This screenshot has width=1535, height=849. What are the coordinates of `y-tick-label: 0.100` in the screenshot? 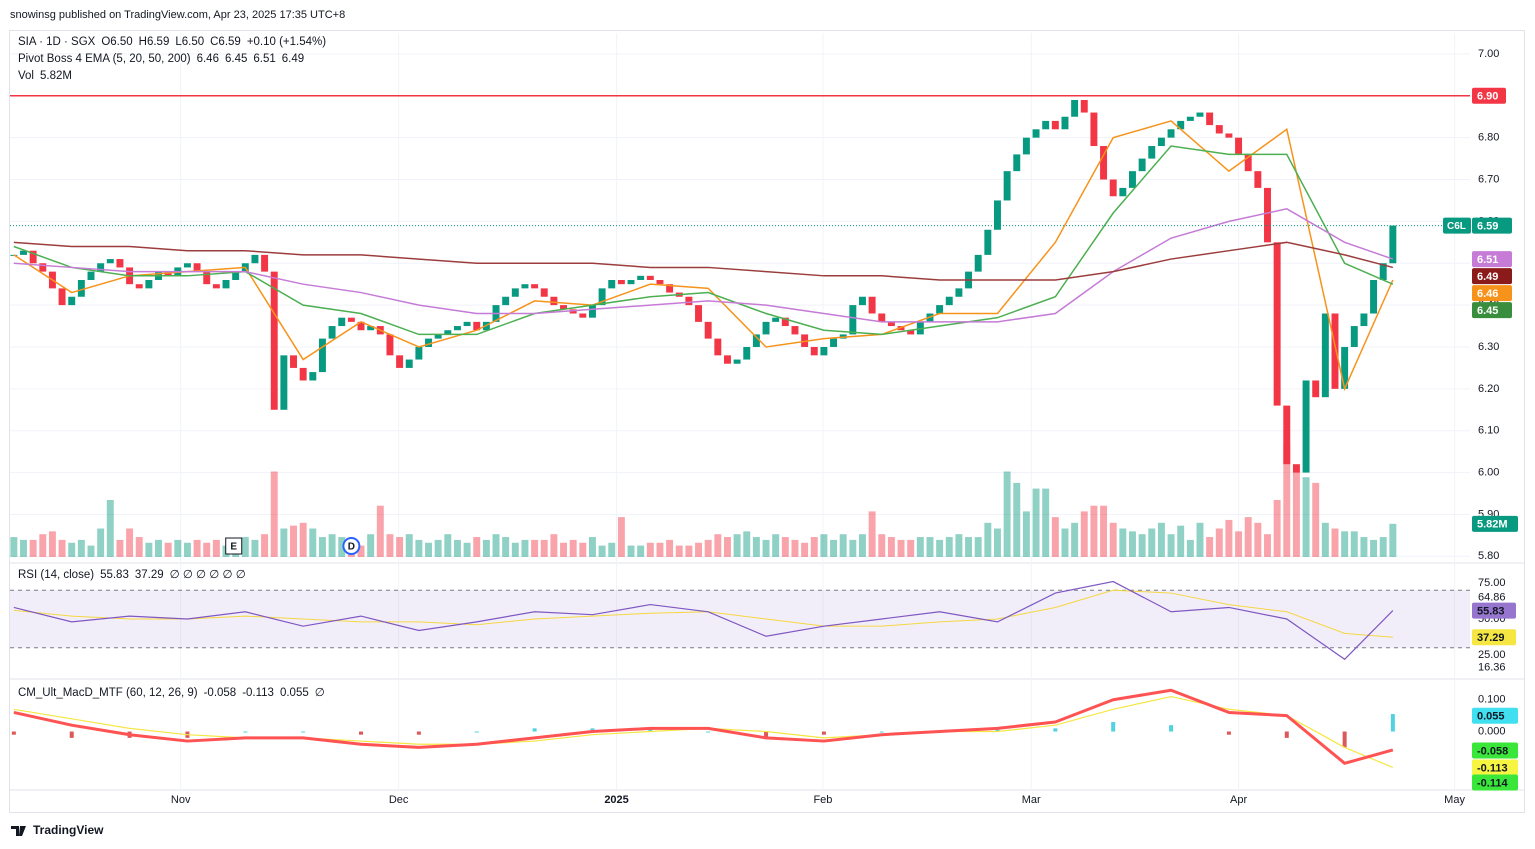 It's located at (1492, 700).